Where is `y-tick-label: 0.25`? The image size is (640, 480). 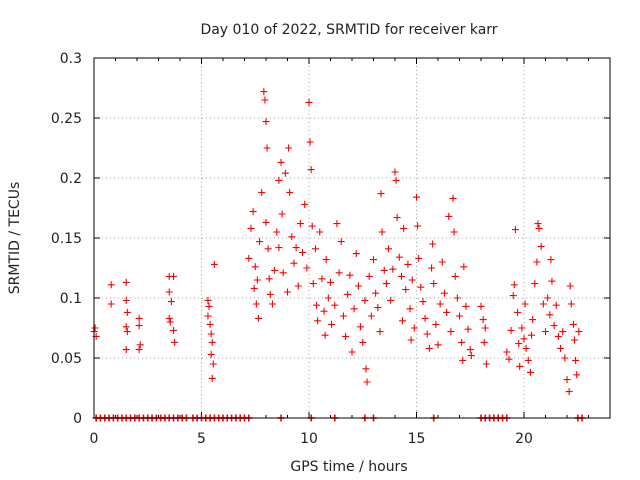 y-tick-label: 0.25 is located at coordinates (66, 119).